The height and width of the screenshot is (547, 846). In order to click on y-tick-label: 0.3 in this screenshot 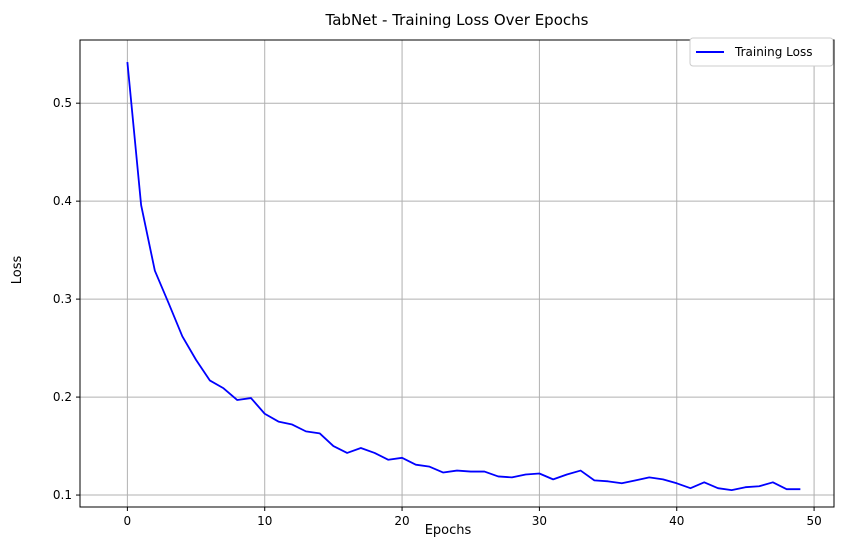, I will do `click(62, 299)`.